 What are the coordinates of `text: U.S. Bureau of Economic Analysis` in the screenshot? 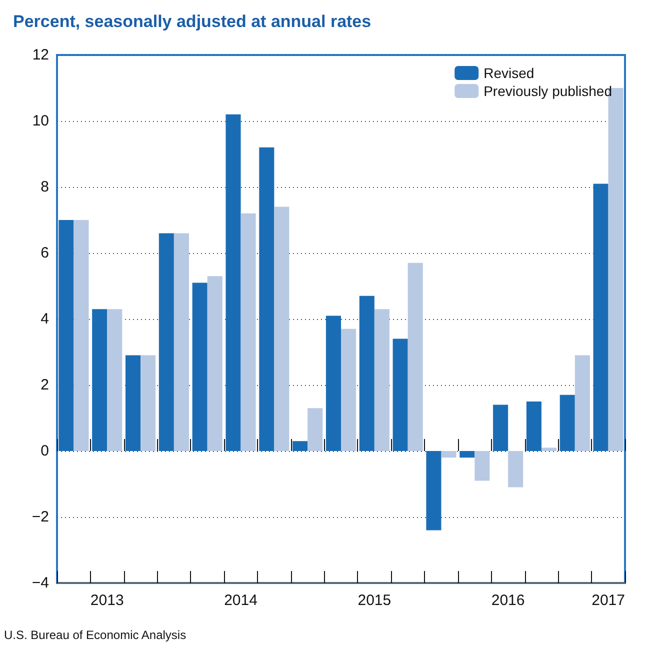 It's located at (95, 635).